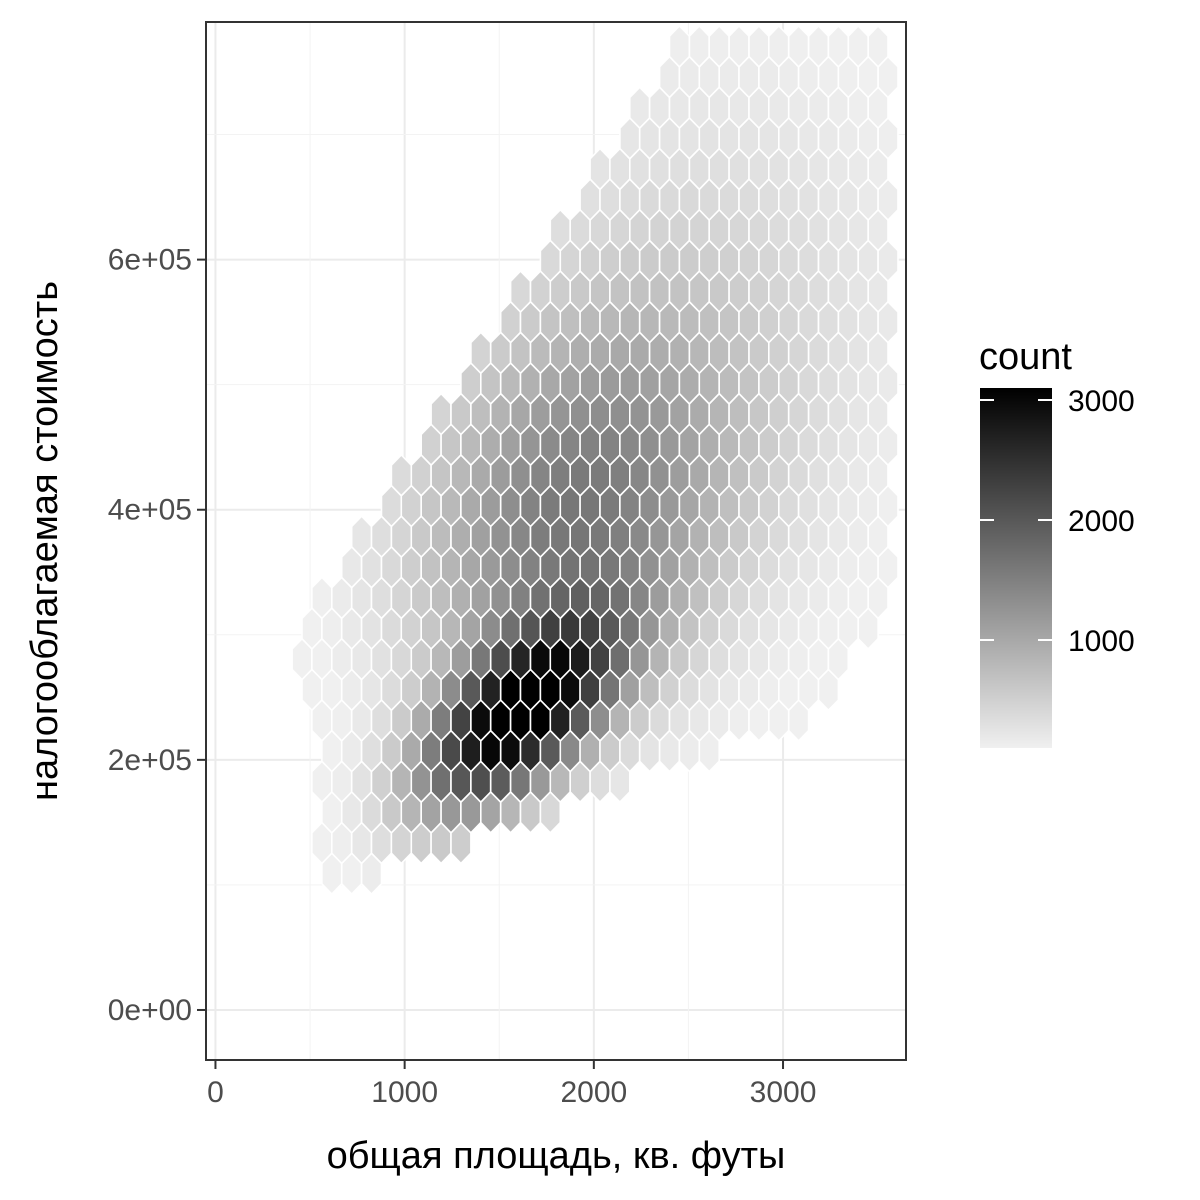 The image size is (1200, 1200). Describe the element at coordinates (150, 260) in the screenshot. I see `y-tick-label: 6e+05` at that location.